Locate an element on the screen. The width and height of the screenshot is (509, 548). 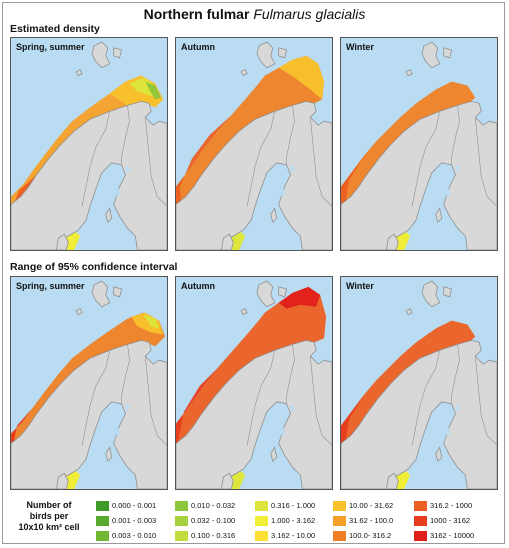
panel-label: Spring, summer is located at coordinates (50, 286).